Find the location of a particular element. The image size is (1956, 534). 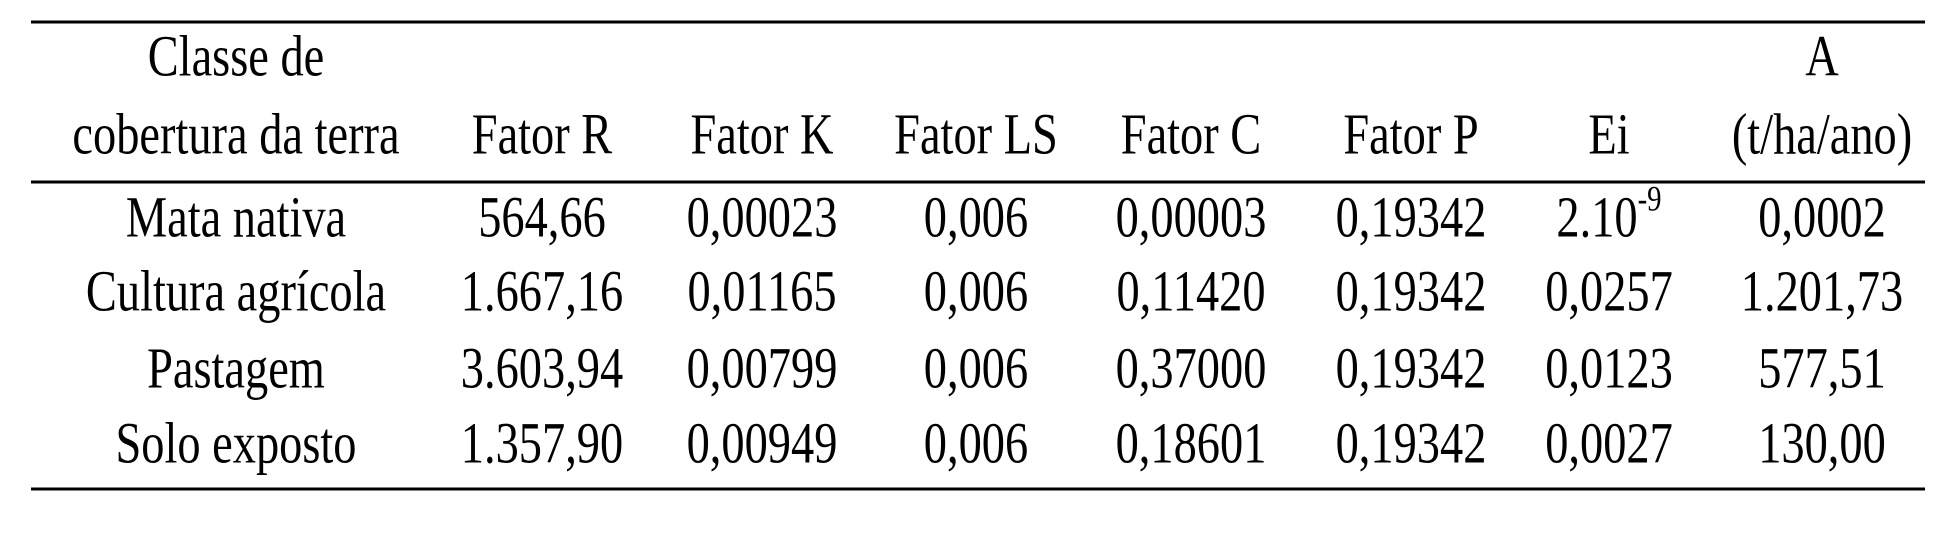

table-cell: 577,51 is located at coordinates (1822, 369).